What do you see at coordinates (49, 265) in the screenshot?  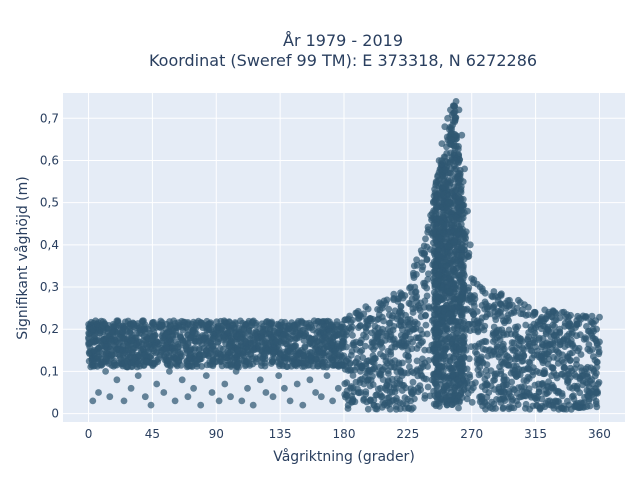 I see `y-tick-labels: 0 0,1 0,2 0,3 0,4 0,5 0,6 0,7` at bounding box center [49, 265].